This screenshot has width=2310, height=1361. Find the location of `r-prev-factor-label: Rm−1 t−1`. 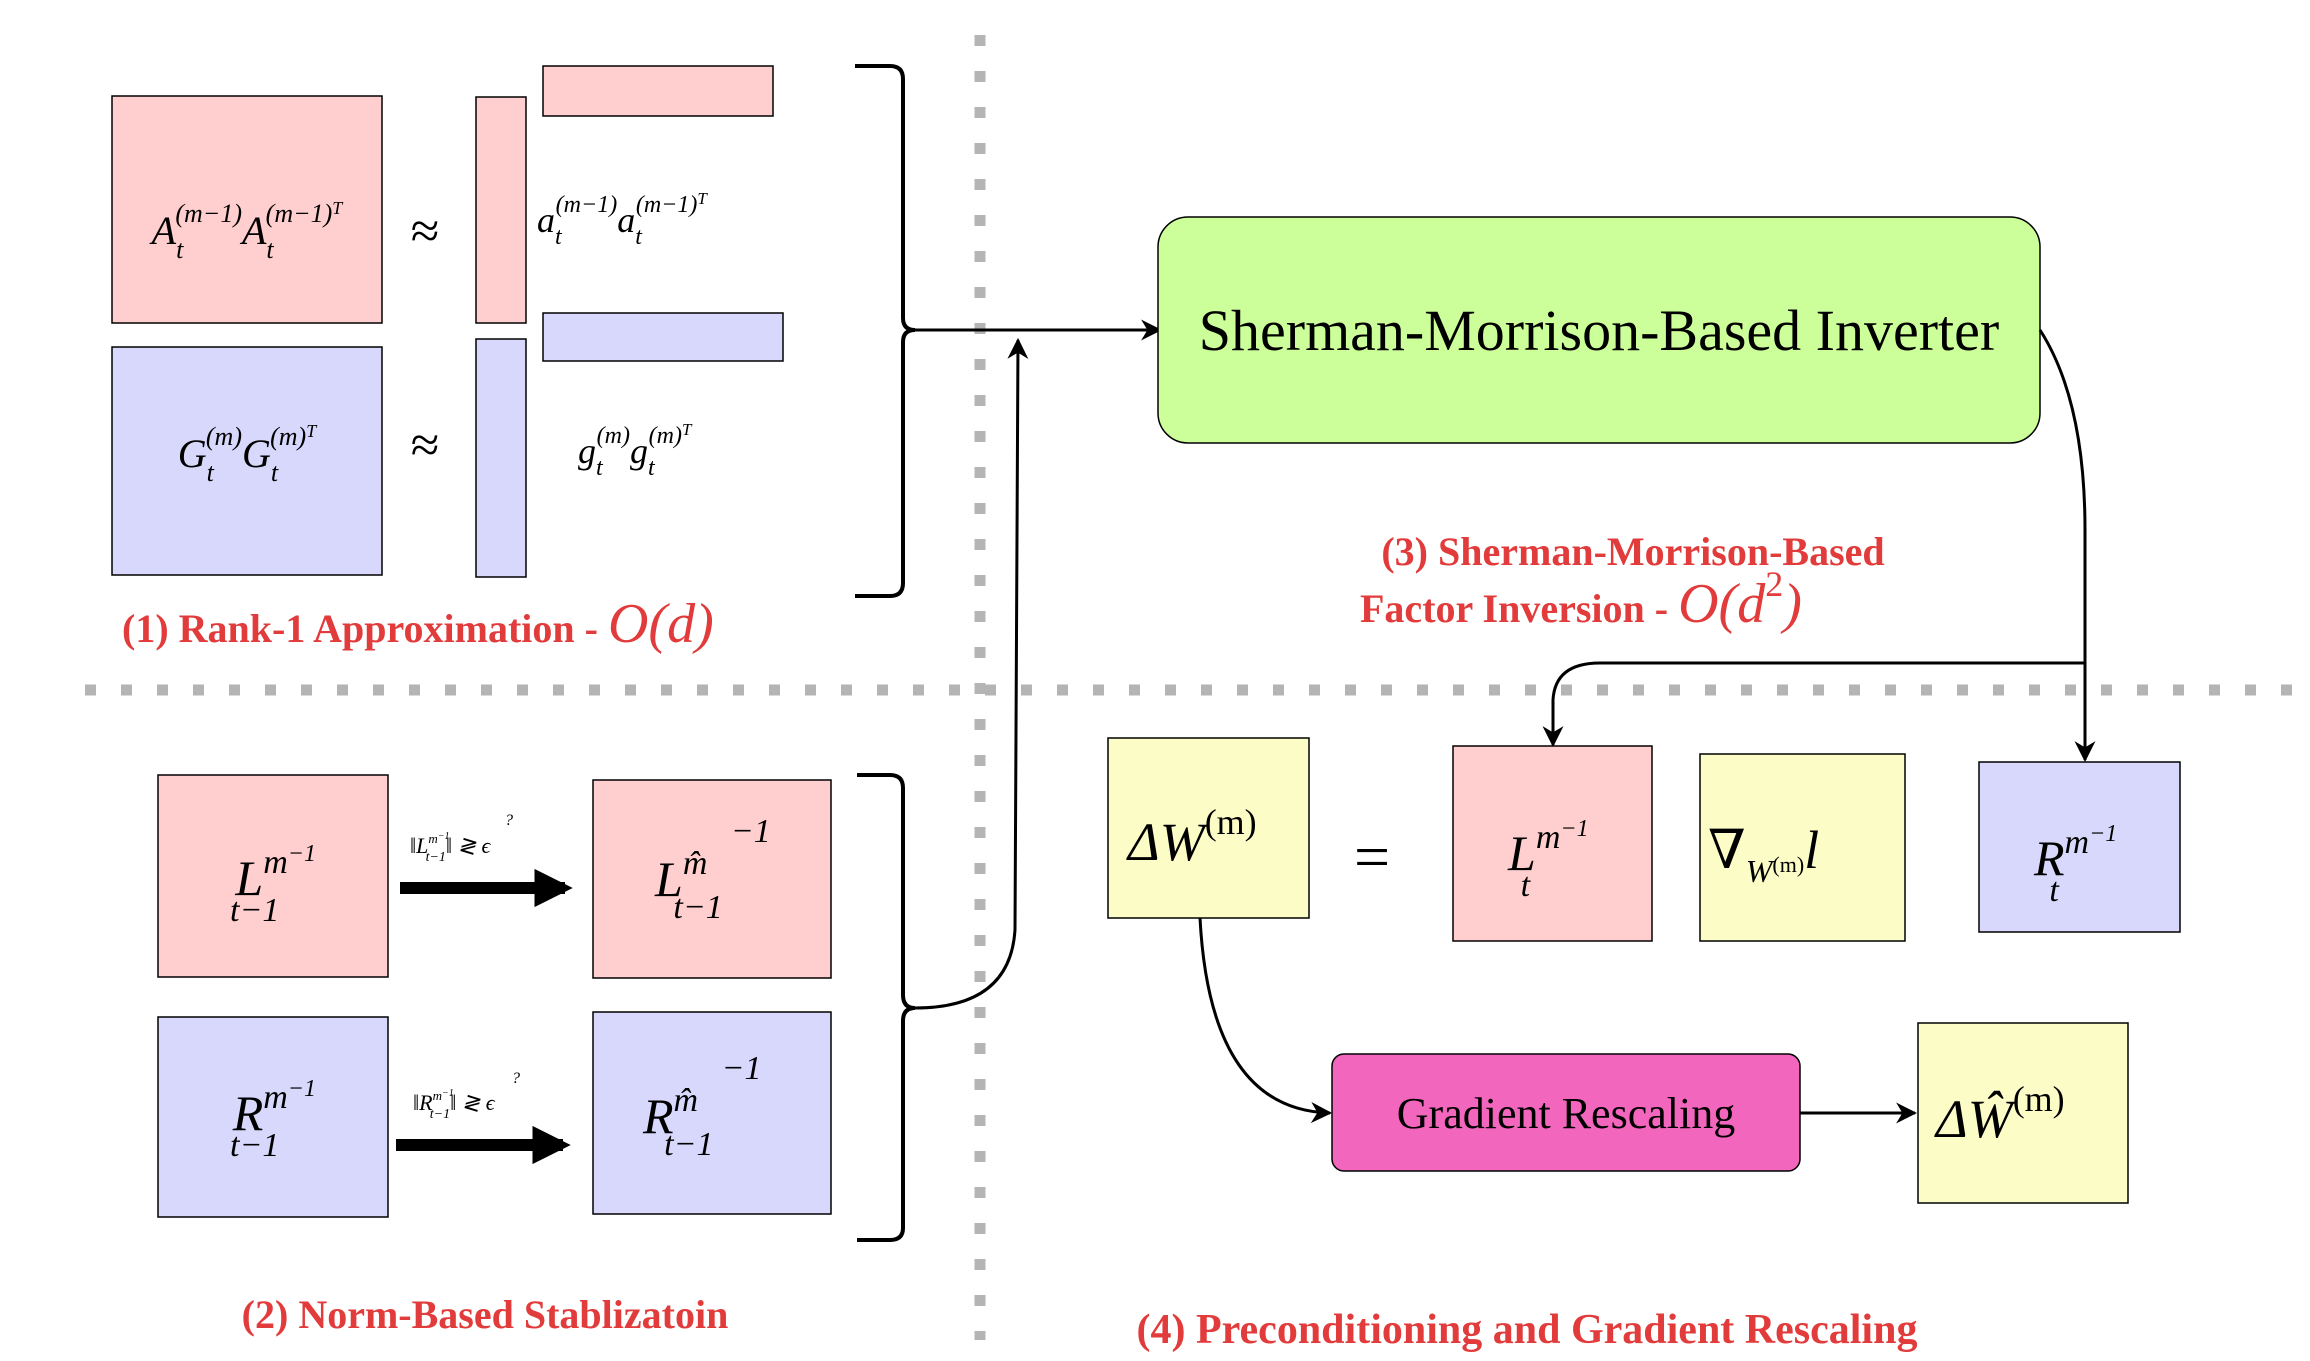

r-prev-factor-label: Rm−1 t−1 is located at coordinates (273, 1120).